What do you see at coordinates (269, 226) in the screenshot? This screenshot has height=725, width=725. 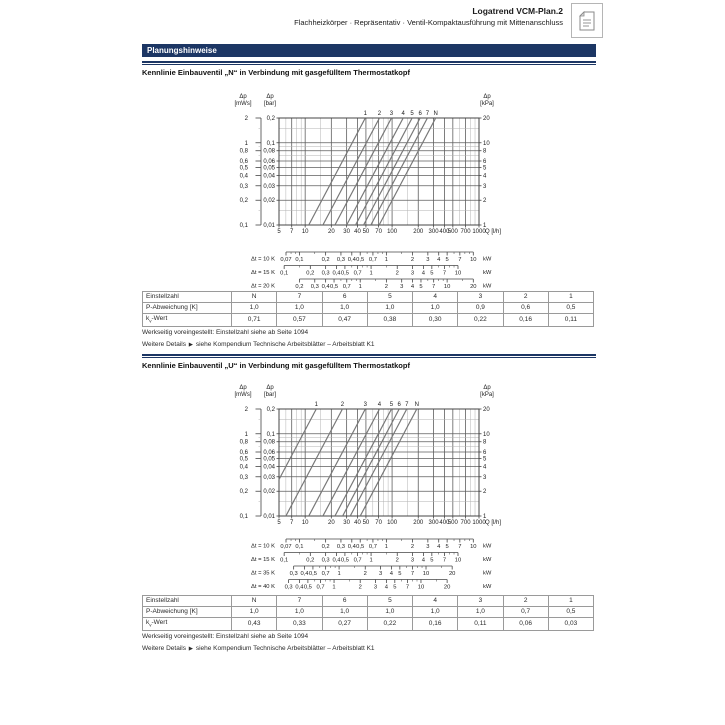 I see `svg-text: 0,01` at bounding box center [269, 226].